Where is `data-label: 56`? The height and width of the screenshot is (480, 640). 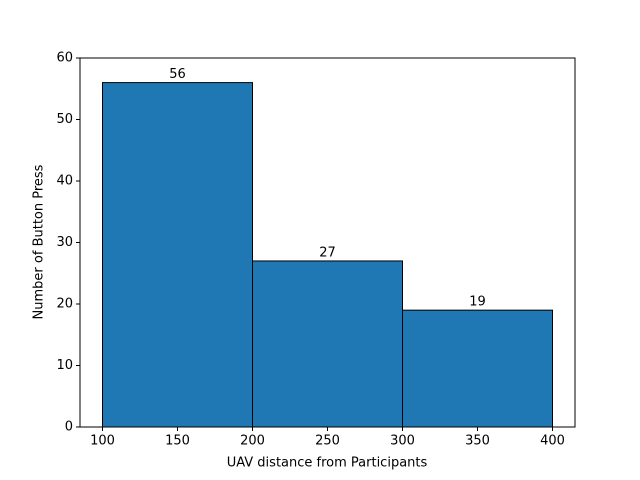
data-label: 56 is located at coordinates (177, 74).